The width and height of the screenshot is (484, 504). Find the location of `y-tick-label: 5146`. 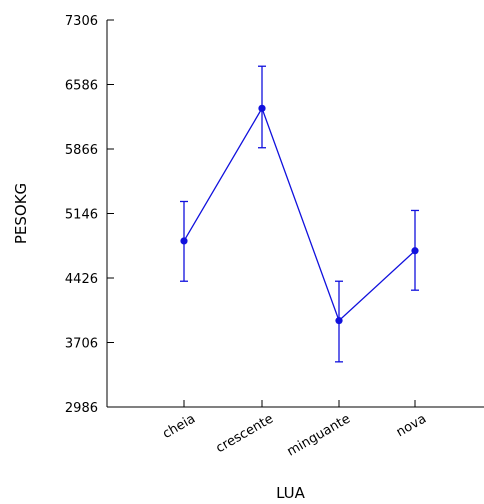

y-tick-label: 5146 is located at coordinates (81, 215).